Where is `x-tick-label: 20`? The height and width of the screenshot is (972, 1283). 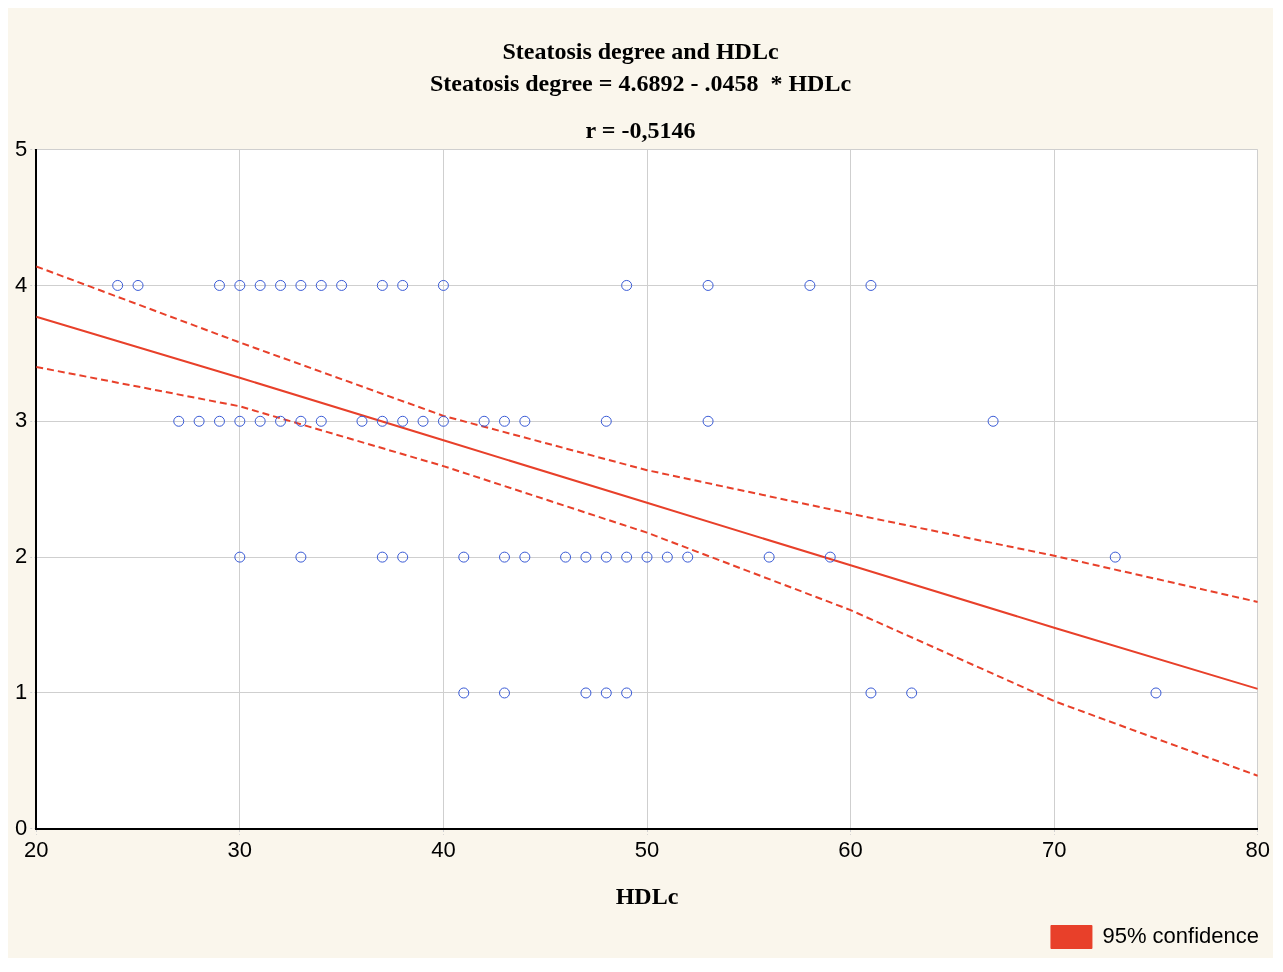 x-tick-label: 20 is located at coordinates (36, 850).